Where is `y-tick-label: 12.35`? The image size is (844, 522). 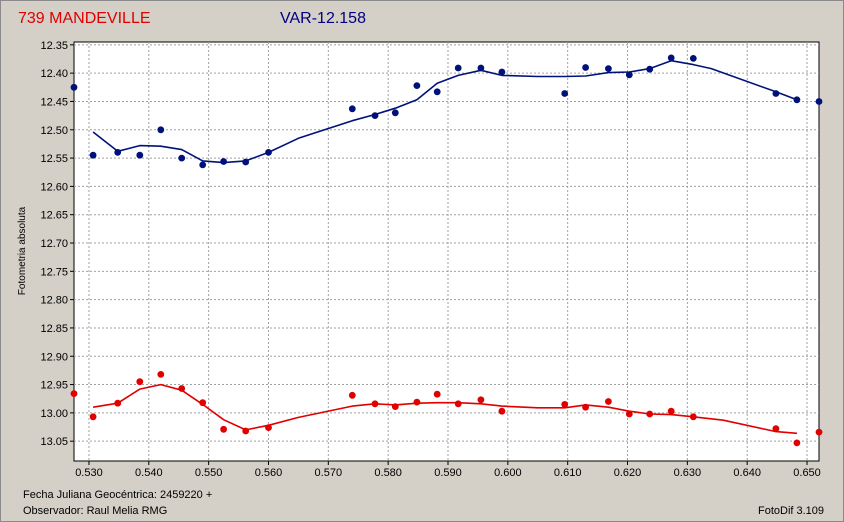 y-tick-label: 12.35 is located at coordinates (54, 46).